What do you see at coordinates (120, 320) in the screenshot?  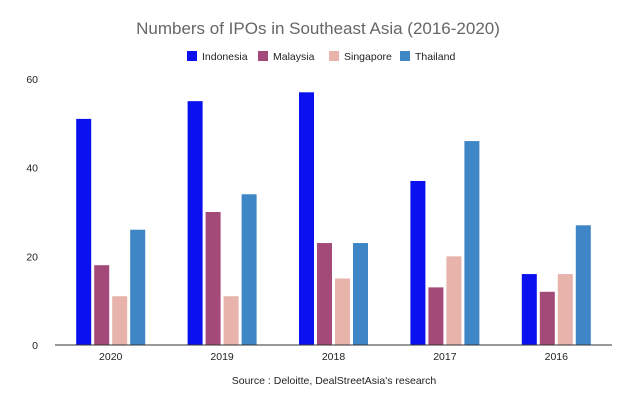 I see `bar-singapore-2020` at bounding box center [120, 320].